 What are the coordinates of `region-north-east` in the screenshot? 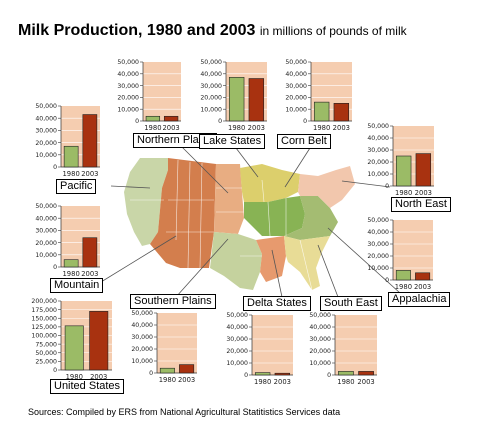 It's located at (326, 187).